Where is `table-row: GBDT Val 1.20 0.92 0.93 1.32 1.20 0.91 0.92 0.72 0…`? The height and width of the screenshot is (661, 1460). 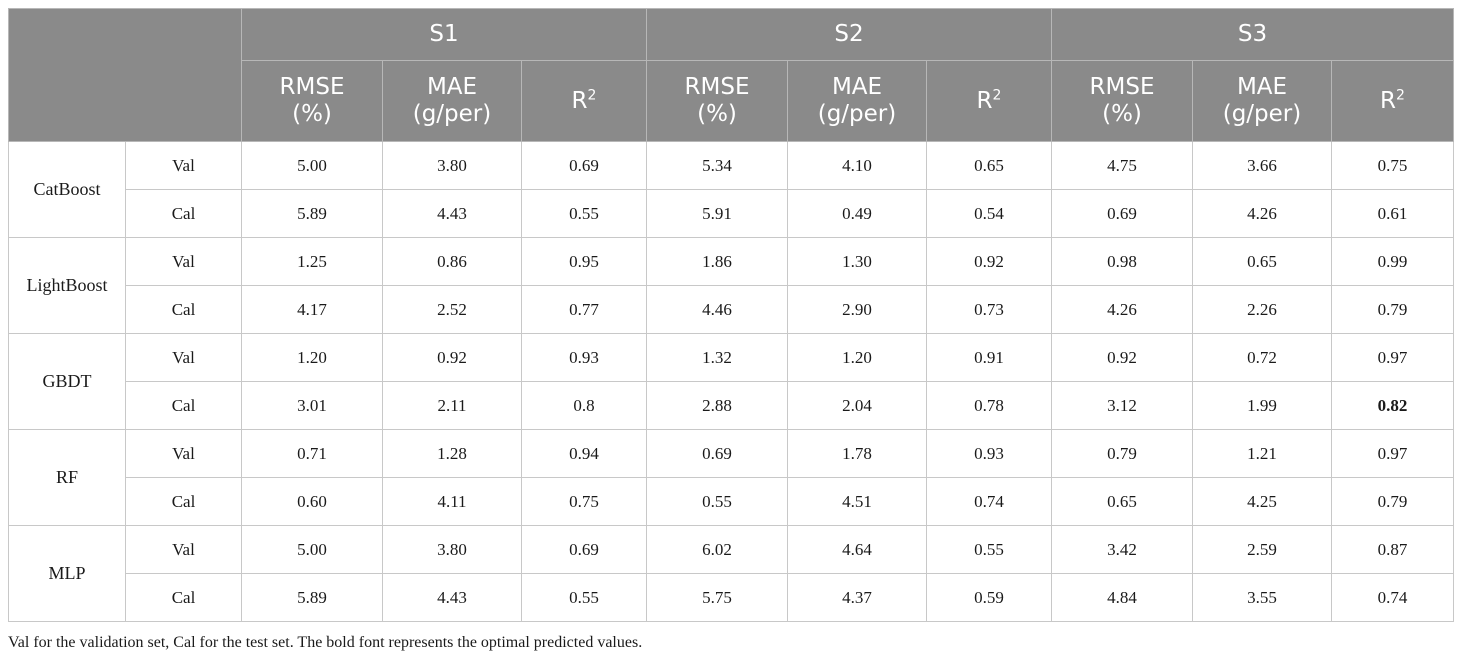
table-row: GBDT Val 1.20 0.92 0.93 1.32 1.20 0.91 0.92 0.72 0… is located at coordinates (731, 381).